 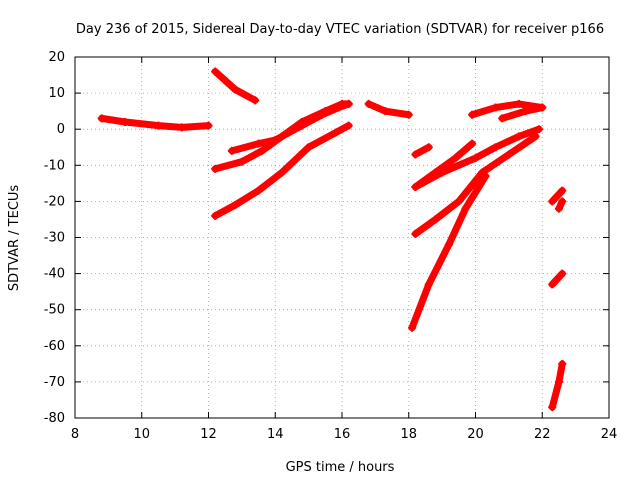 What do you see at coordinates (208, 434) in the screenshot?
I see `x-tick-label: 12` at bounding box center [208, 434].